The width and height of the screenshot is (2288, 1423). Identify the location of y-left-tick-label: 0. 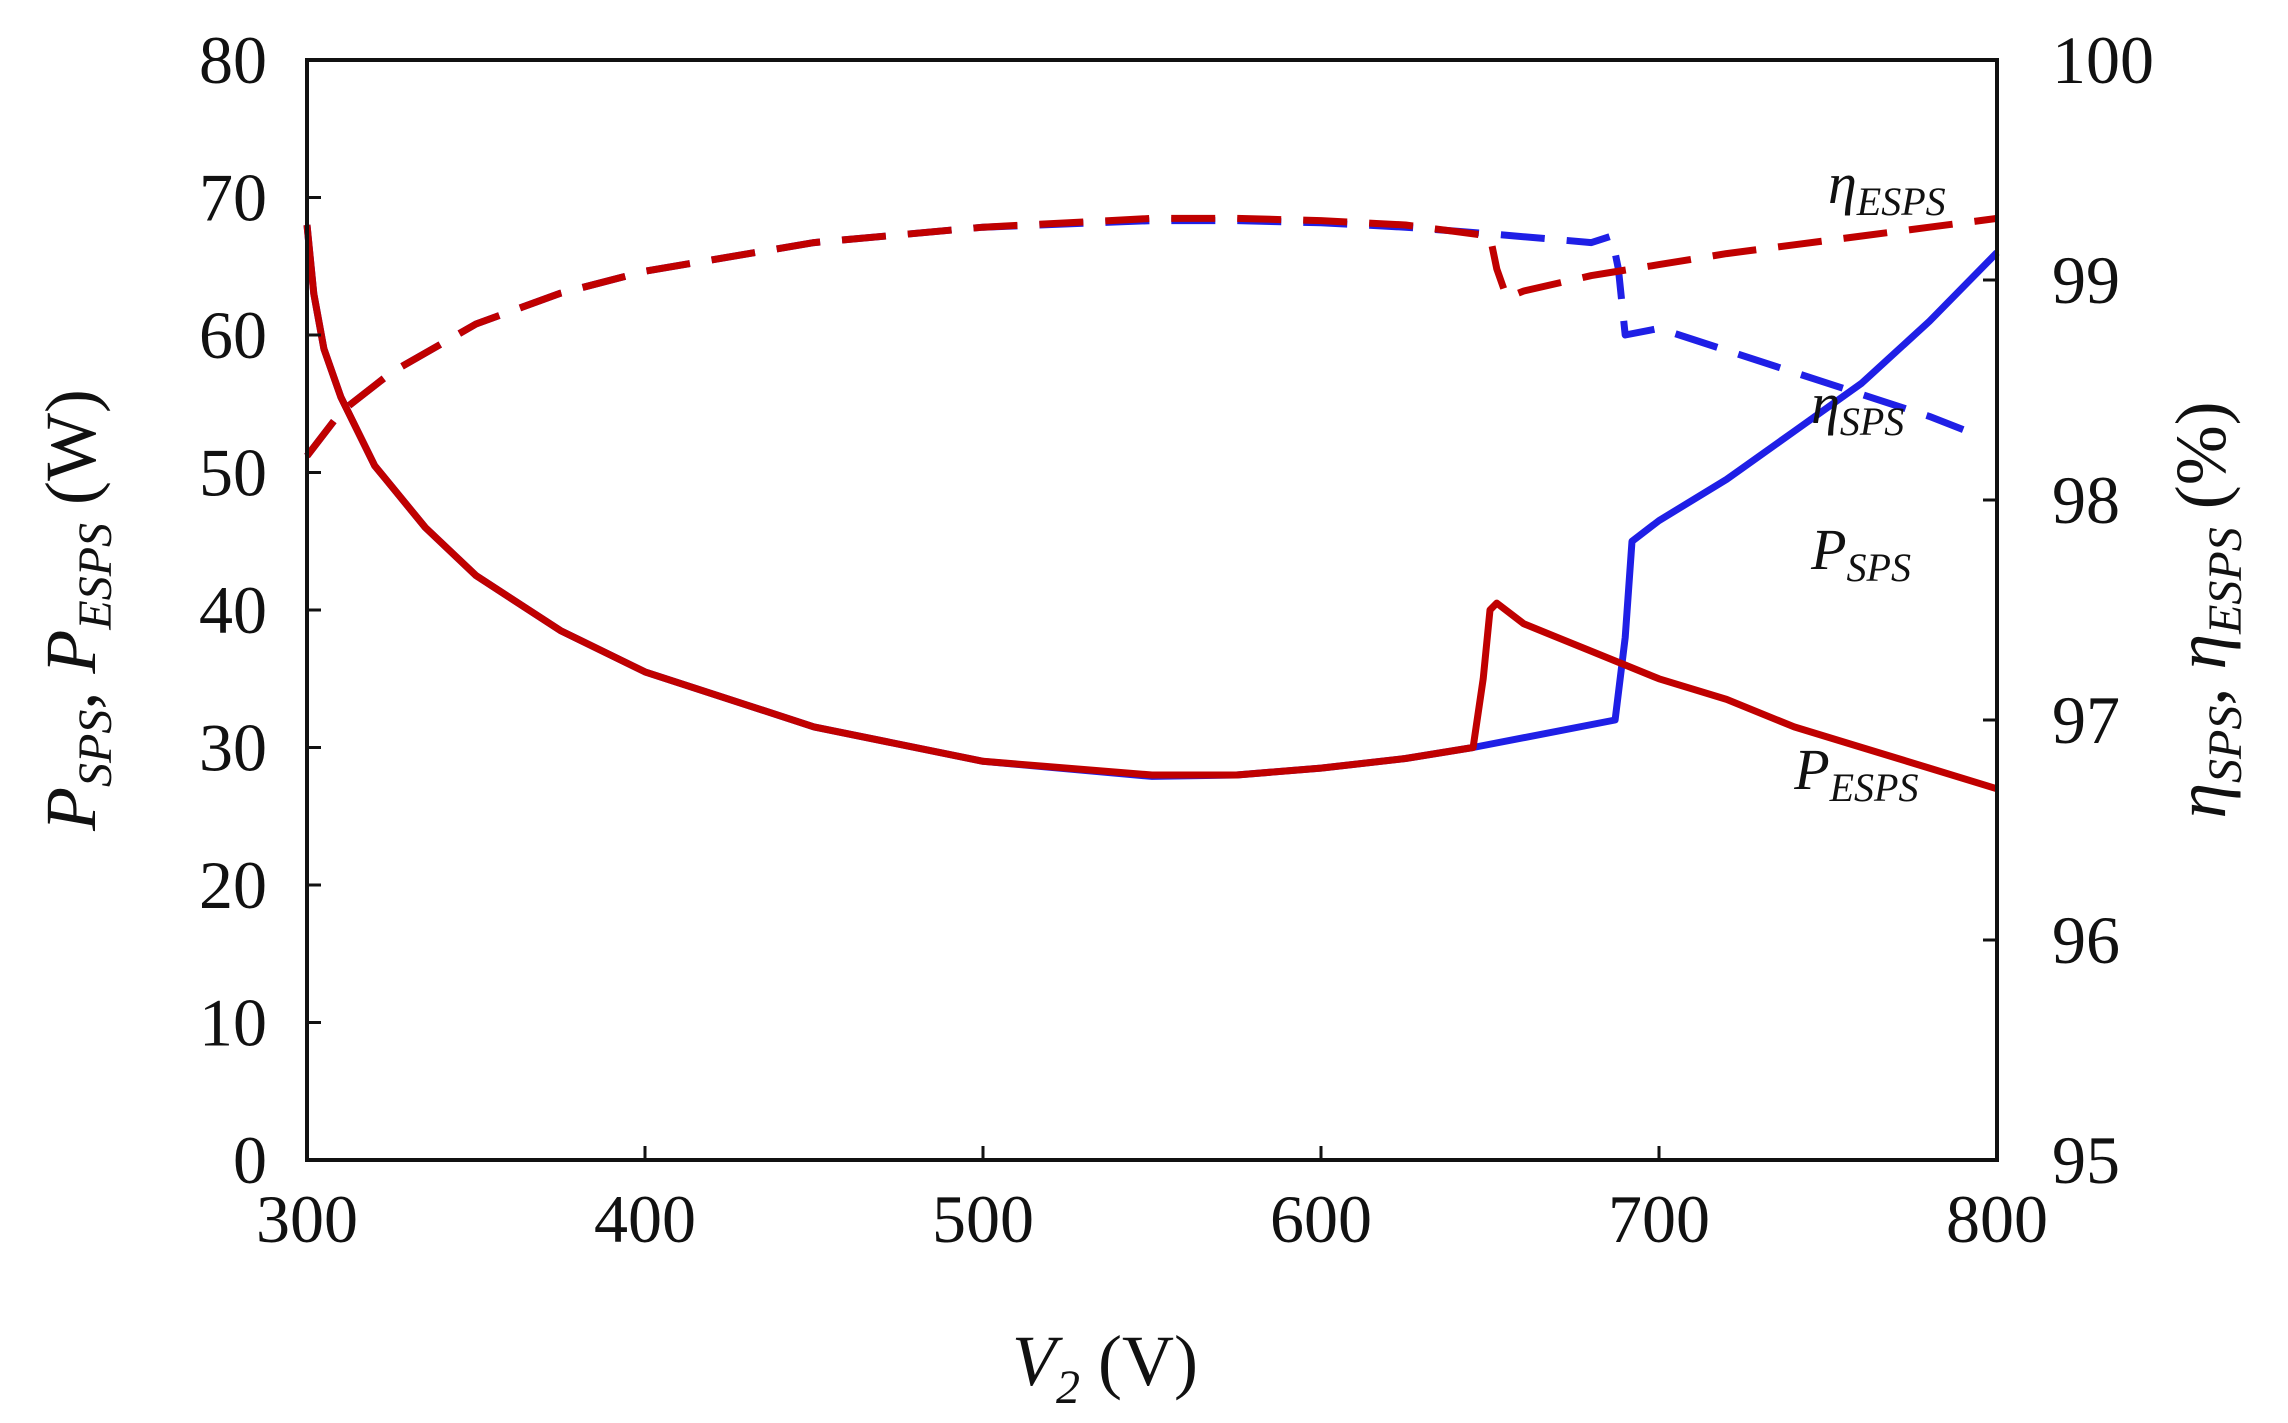
(250, 1160).